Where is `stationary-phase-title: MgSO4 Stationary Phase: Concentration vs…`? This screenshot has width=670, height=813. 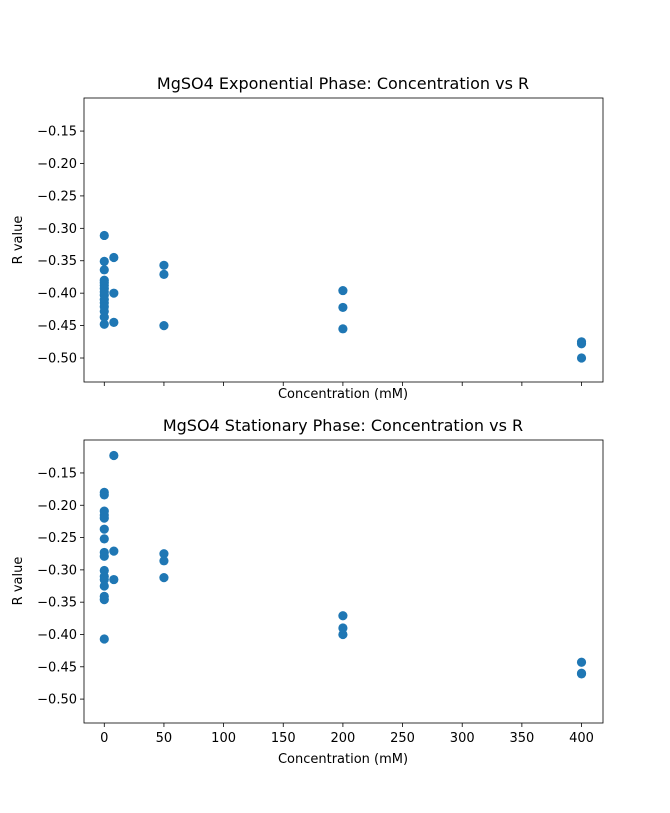
stationary-phase-title: MgSO4 Stationary Phase: Concentration vs… is located at coordinates (343, 425).